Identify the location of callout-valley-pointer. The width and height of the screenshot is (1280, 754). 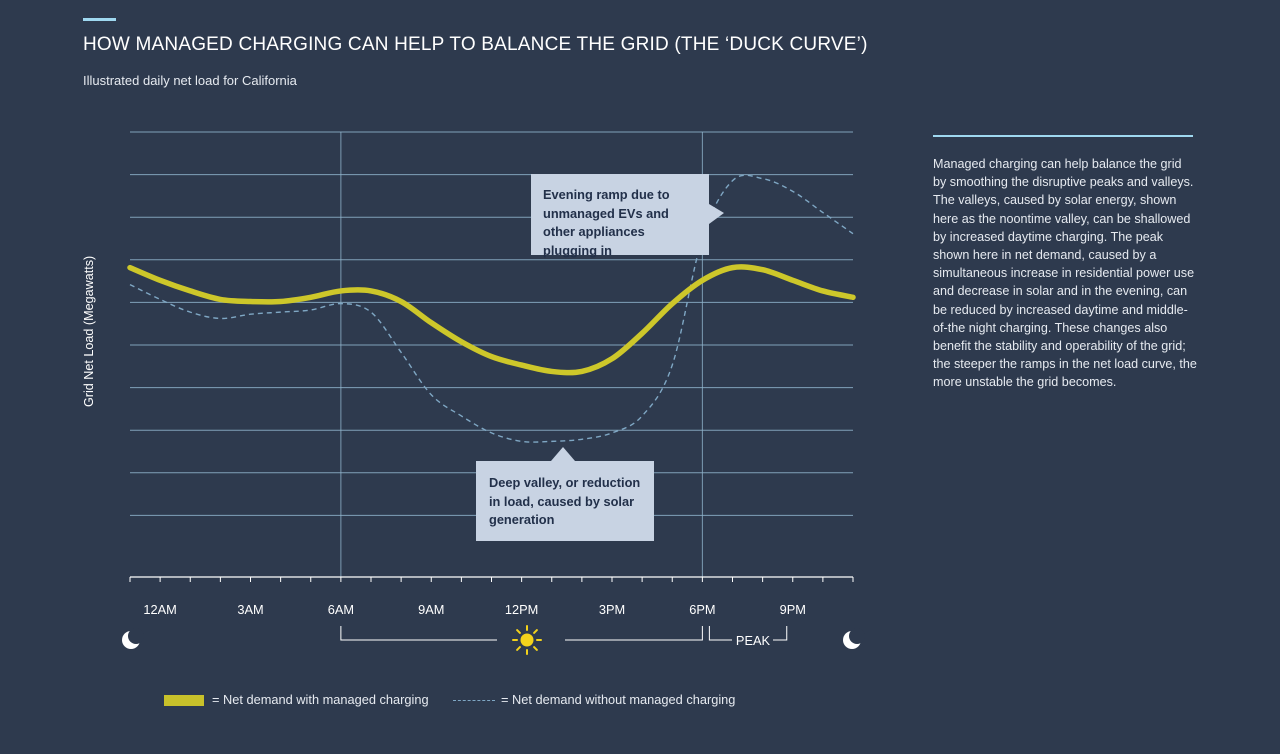
(563, 454).